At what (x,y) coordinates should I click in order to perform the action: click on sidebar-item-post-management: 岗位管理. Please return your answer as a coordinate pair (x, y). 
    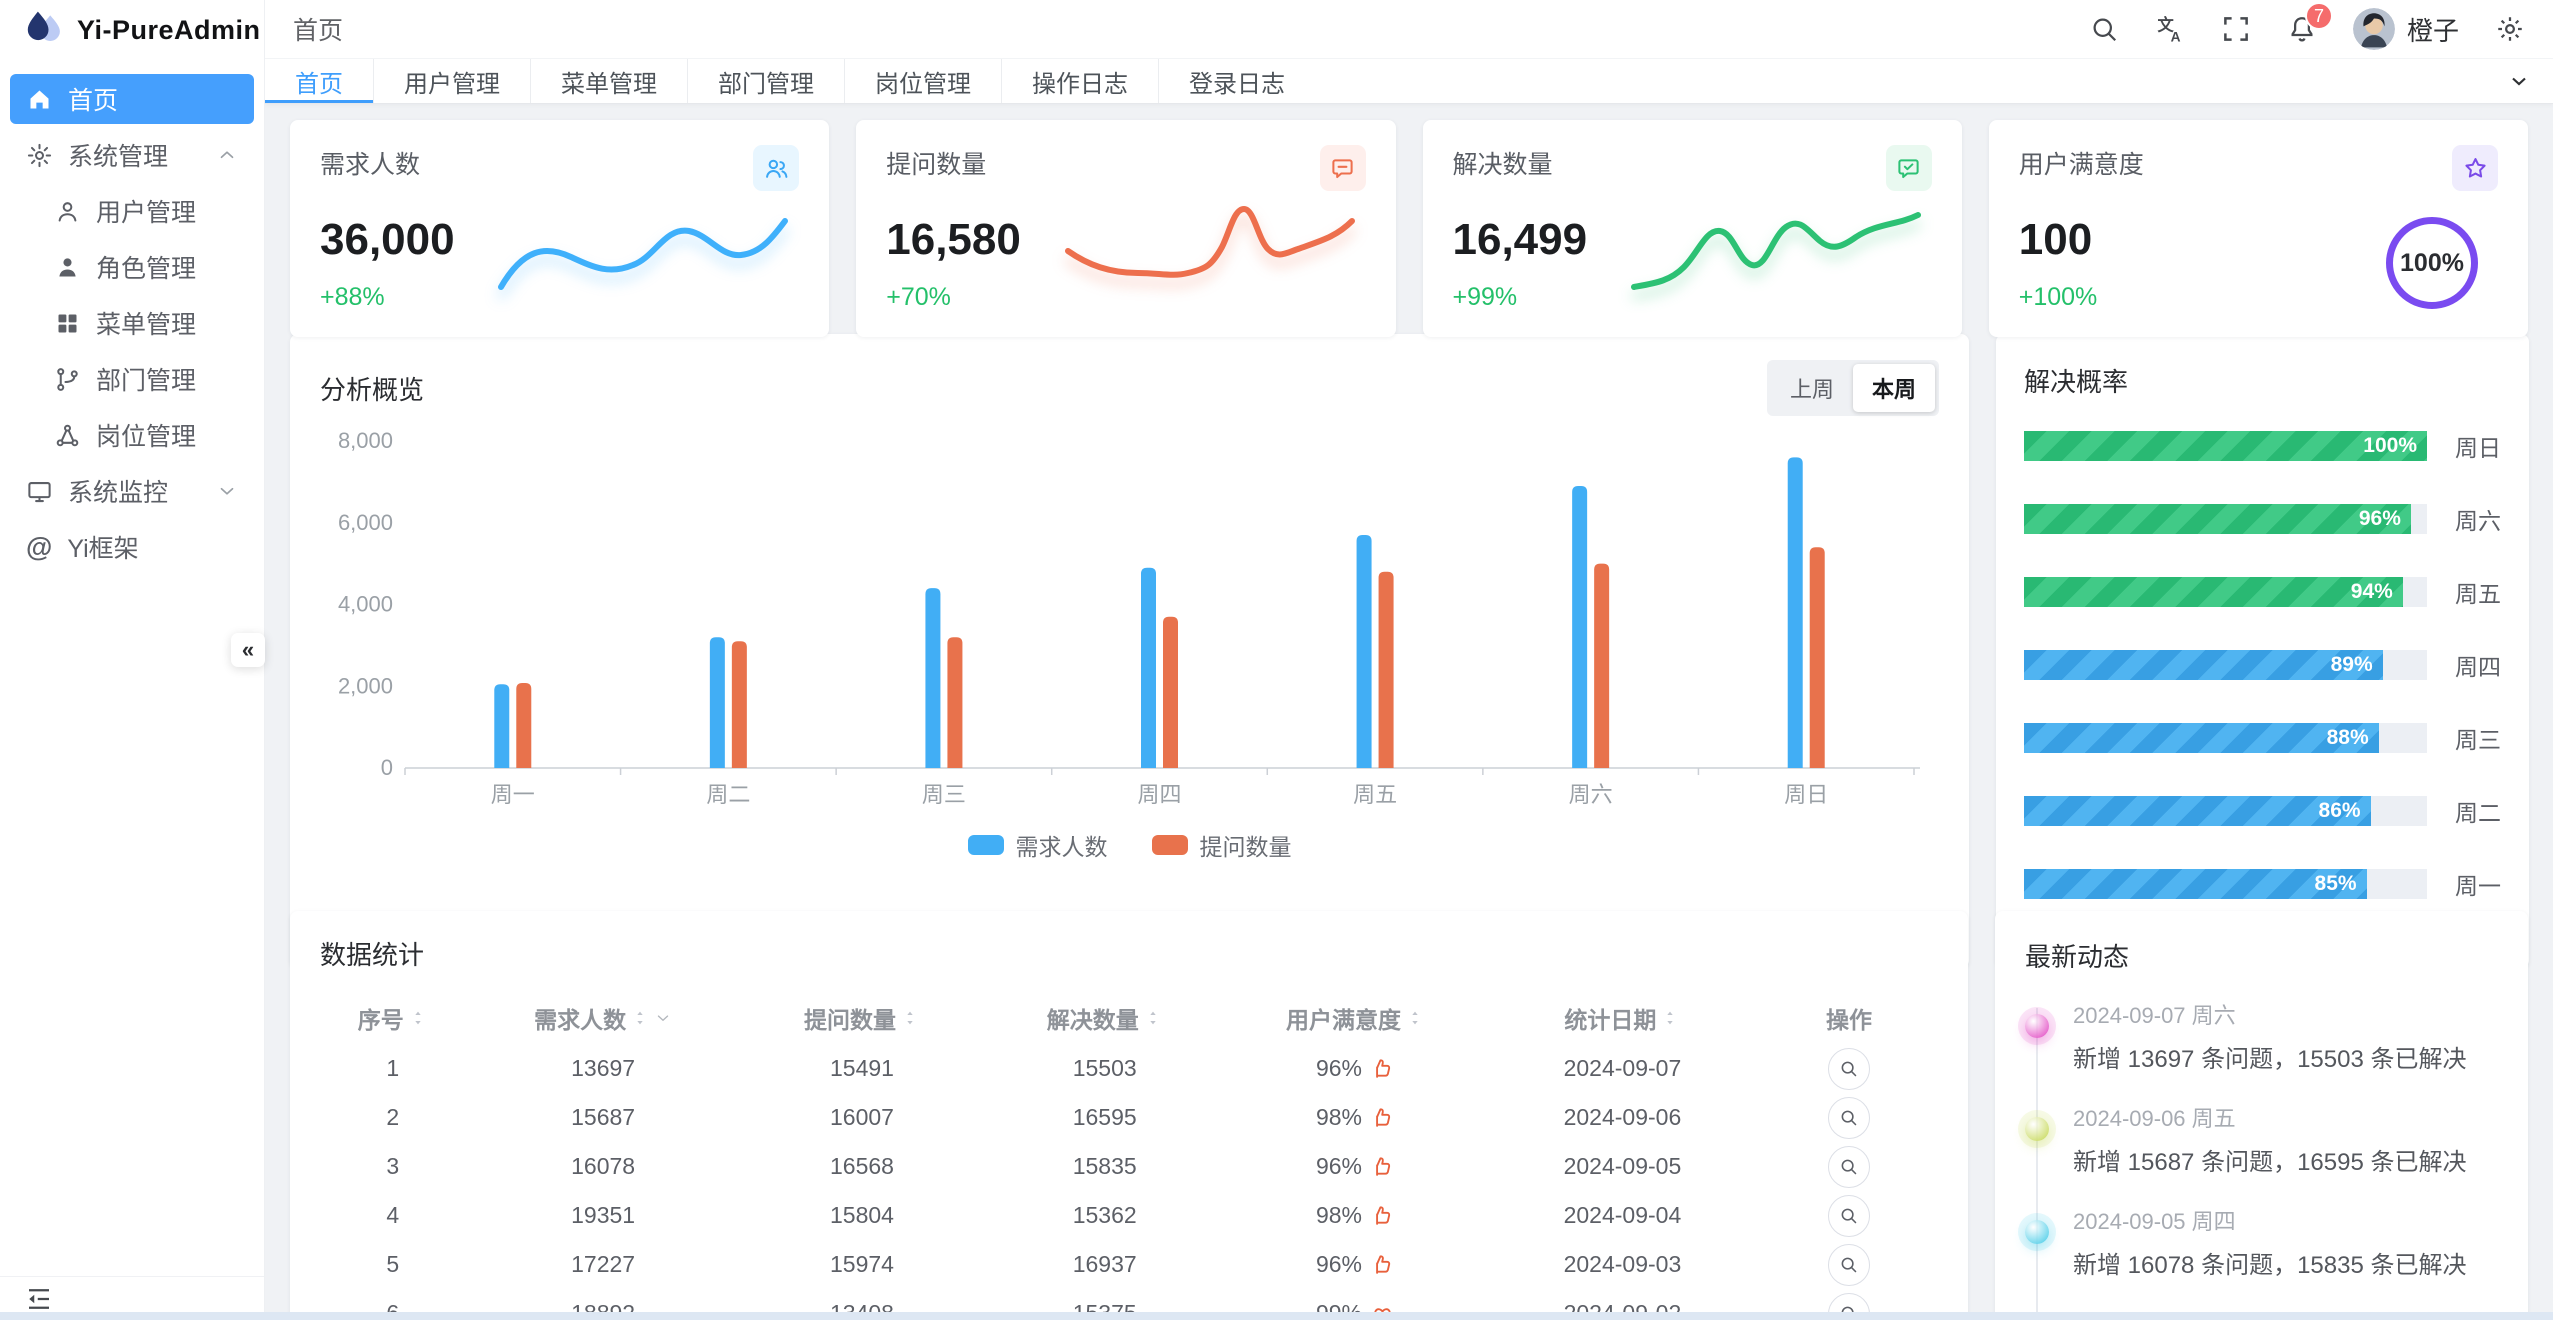
    Looking at the image, I should click on (132, 435).